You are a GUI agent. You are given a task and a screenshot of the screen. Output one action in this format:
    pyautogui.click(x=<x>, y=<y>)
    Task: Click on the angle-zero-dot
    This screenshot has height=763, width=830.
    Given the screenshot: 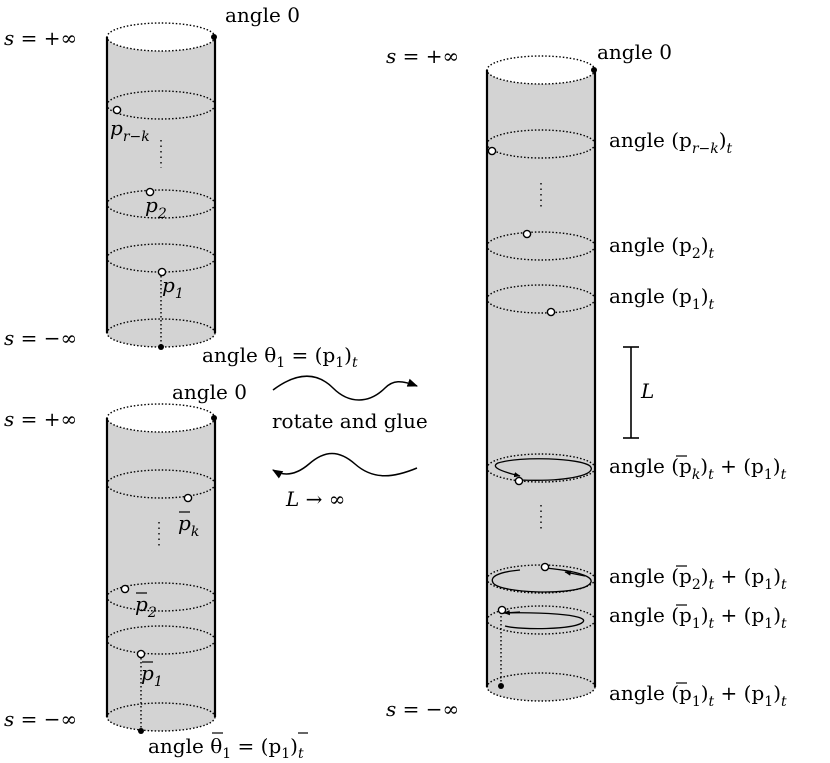 What is the action you would take?
    pyautogui.click(x=214, y=37)
    